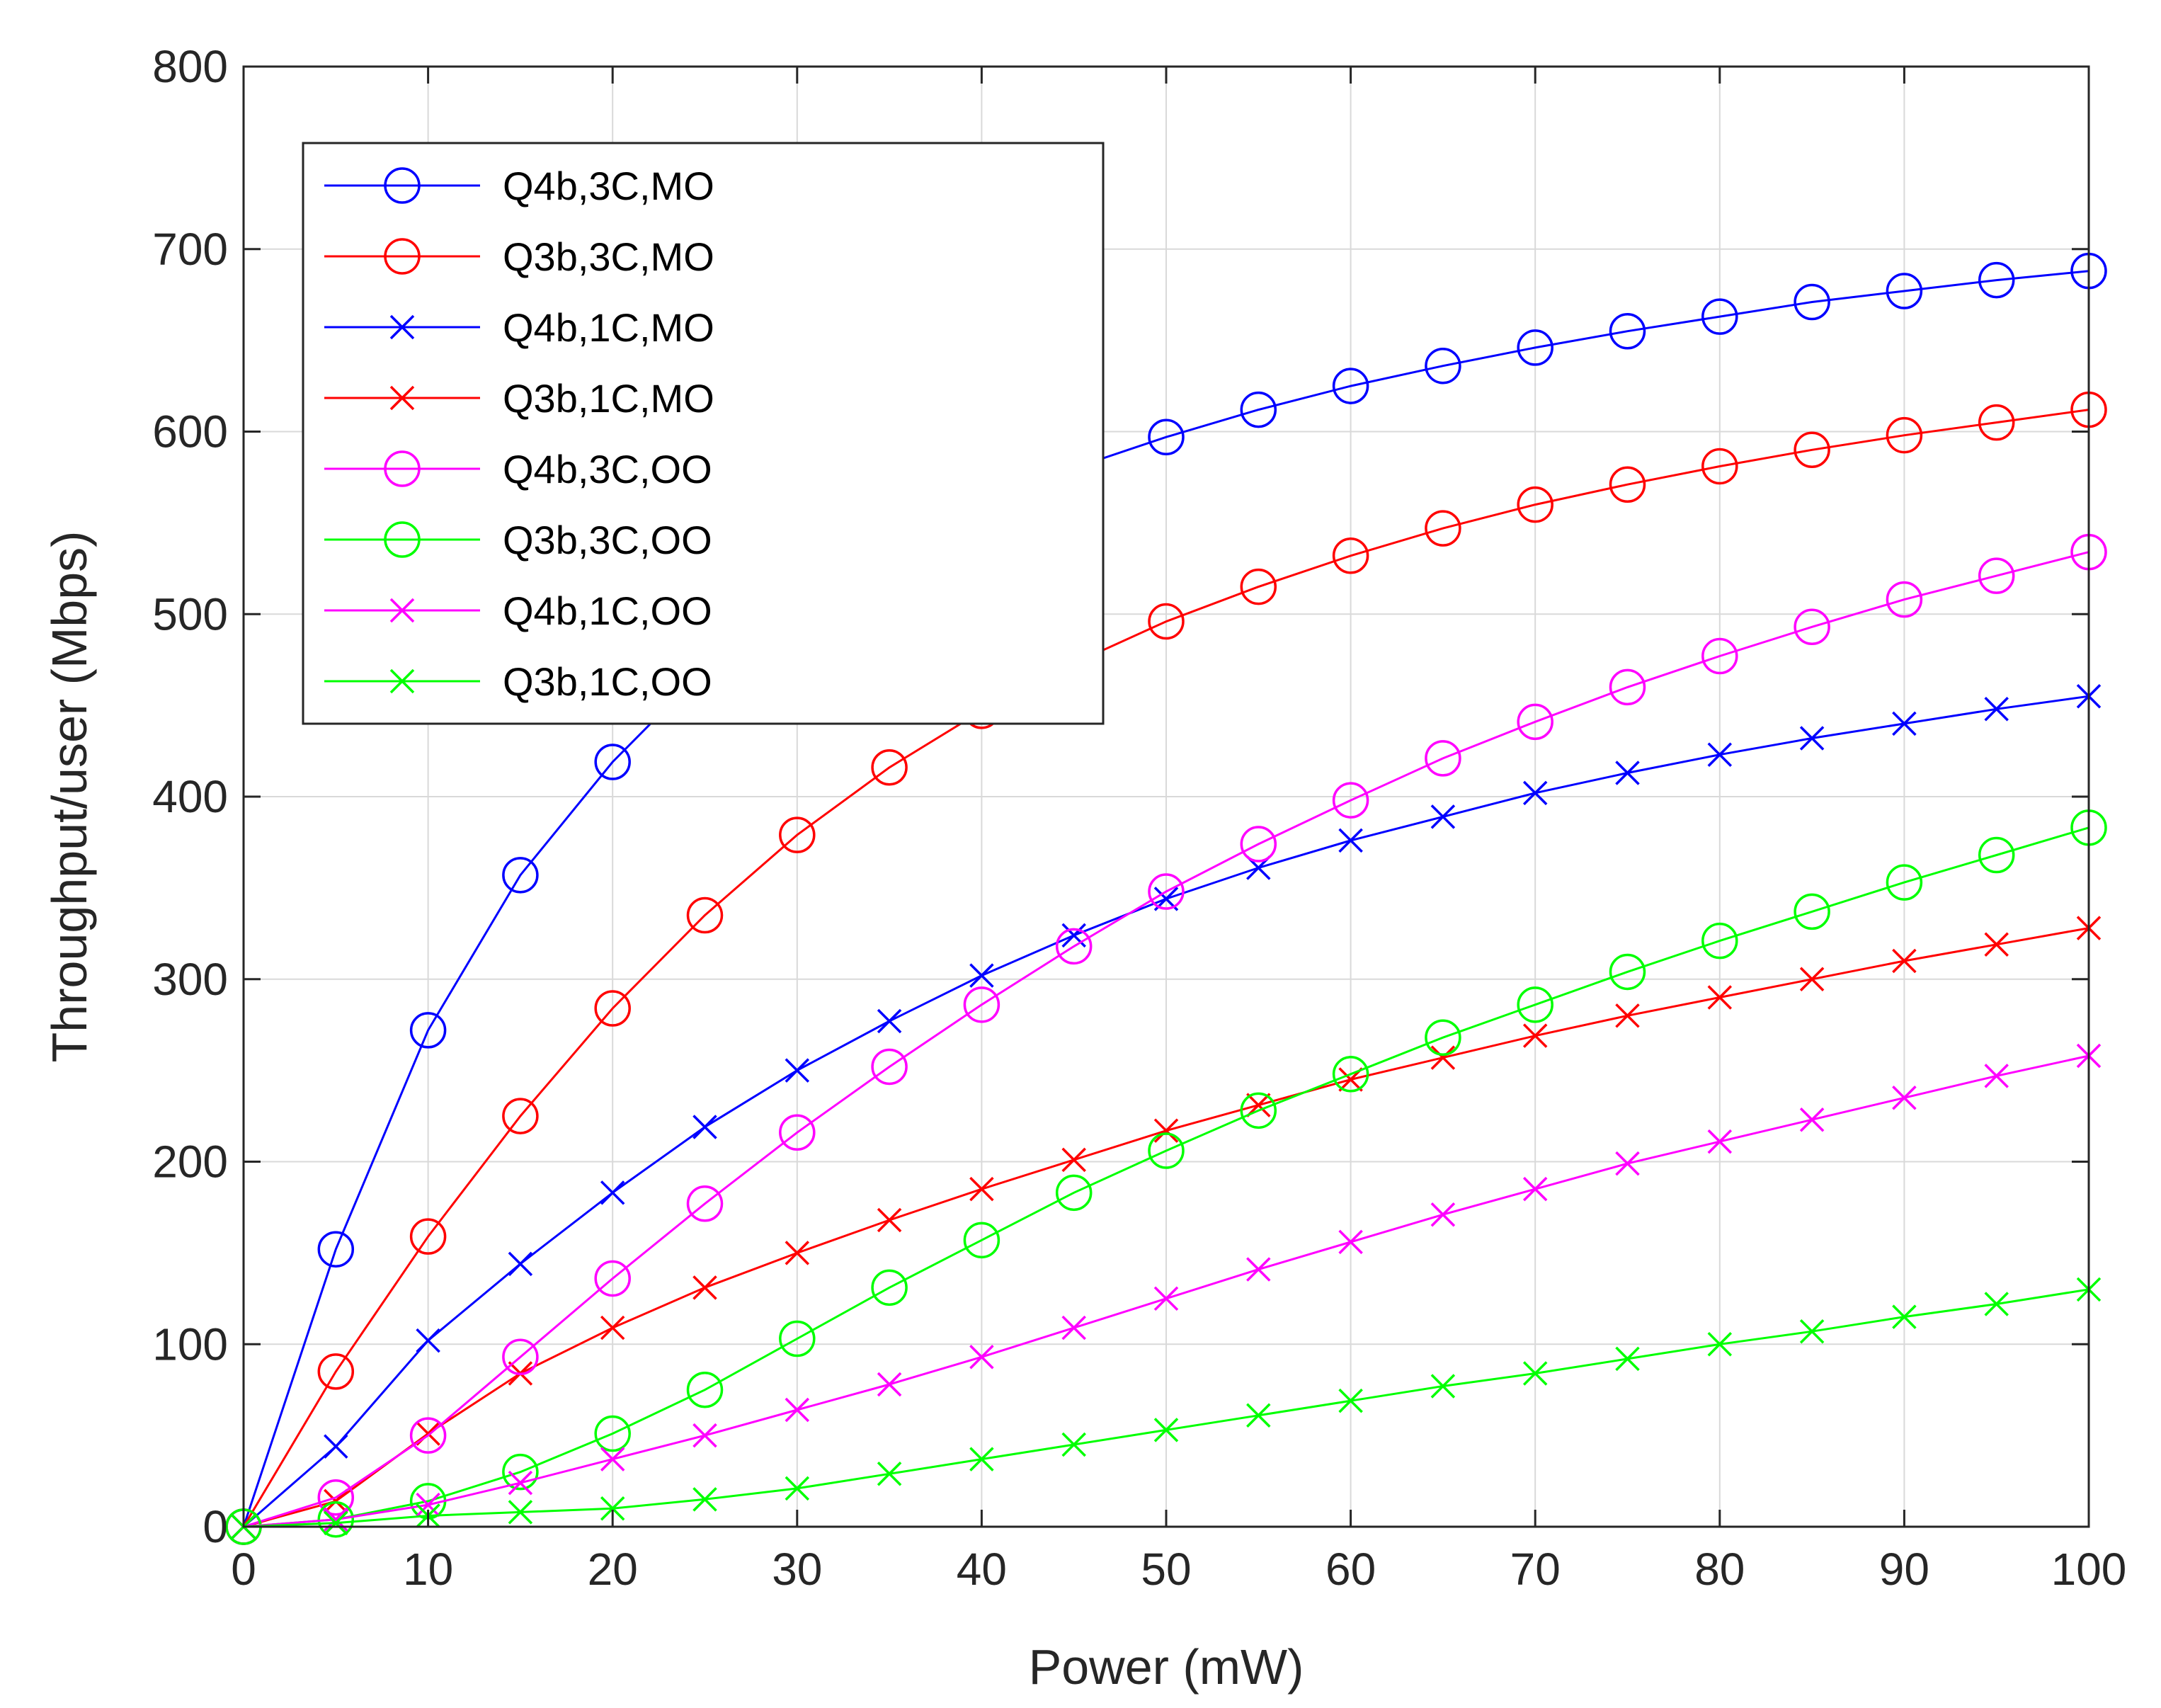 The width and height of the screenshot is (2161, 1708). I want to click on y-tick-label: 700, so click(190, 249).